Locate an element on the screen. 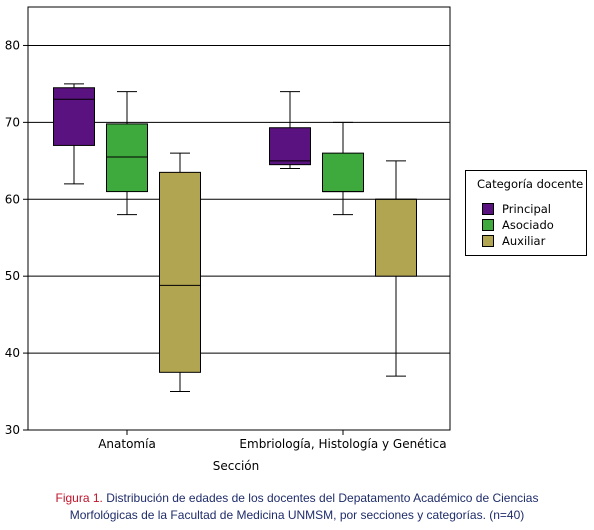  x-axis-title: Sección is located at coordinates (236, 466).